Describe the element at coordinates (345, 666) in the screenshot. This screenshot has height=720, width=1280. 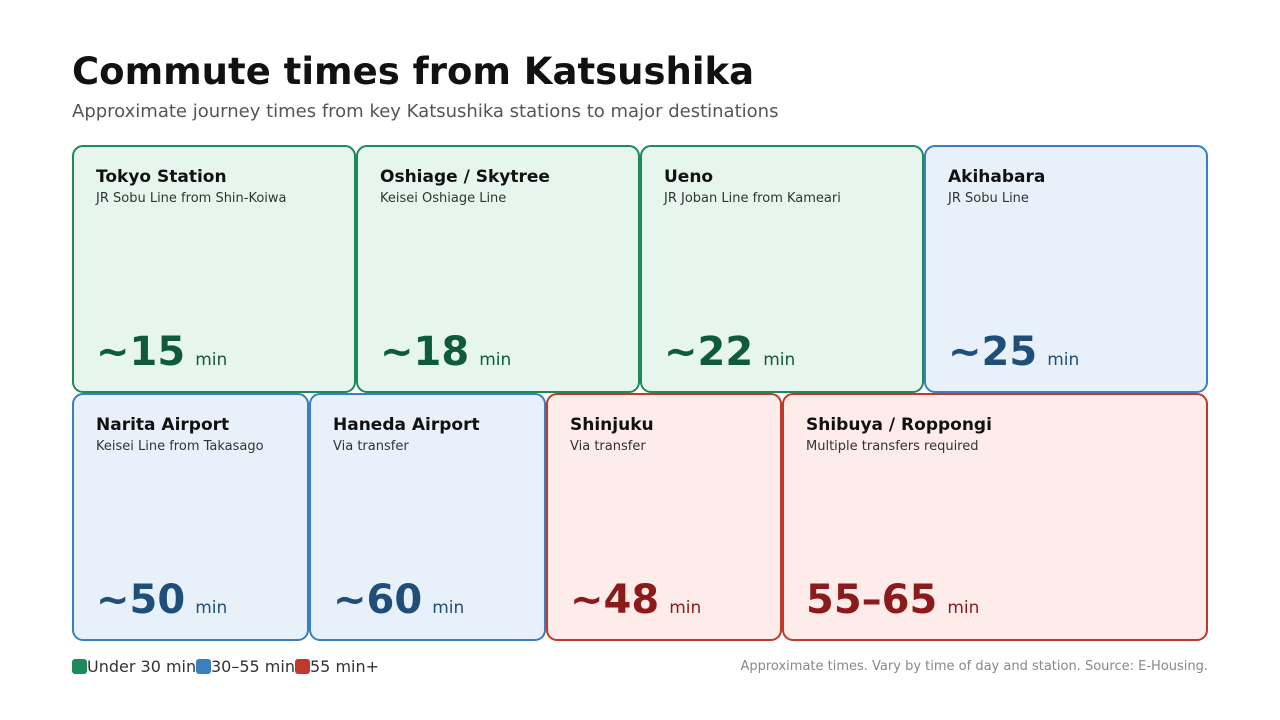
I see `legend-label: 55 min+` at that location.